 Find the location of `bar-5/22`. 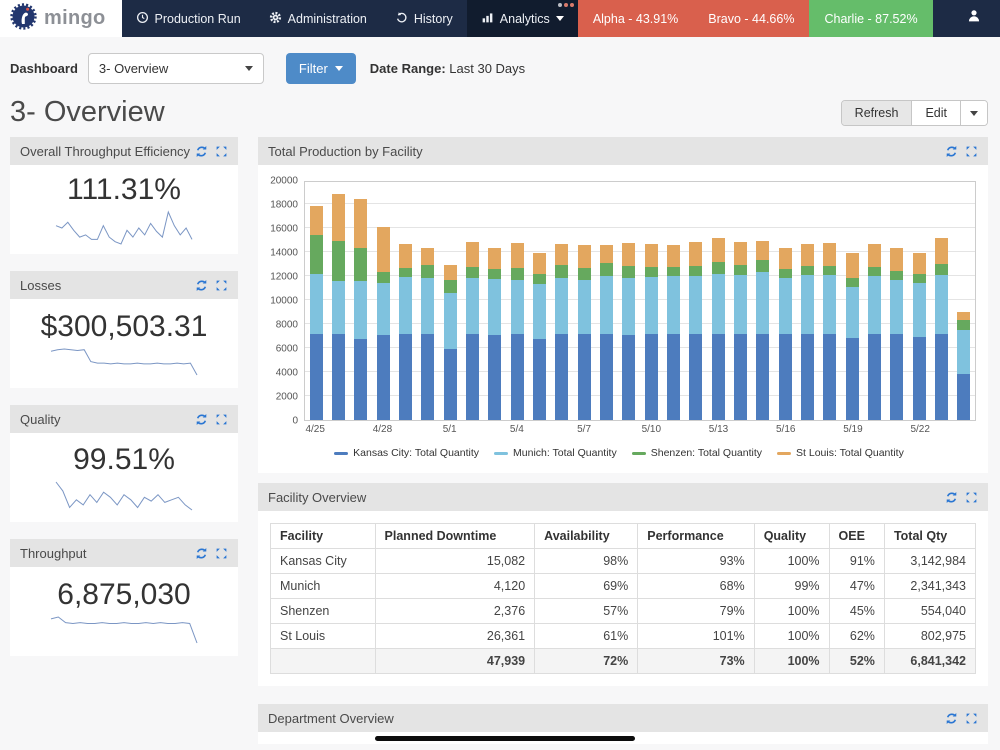

bar-5/22 is located at coordinates (919, 301).